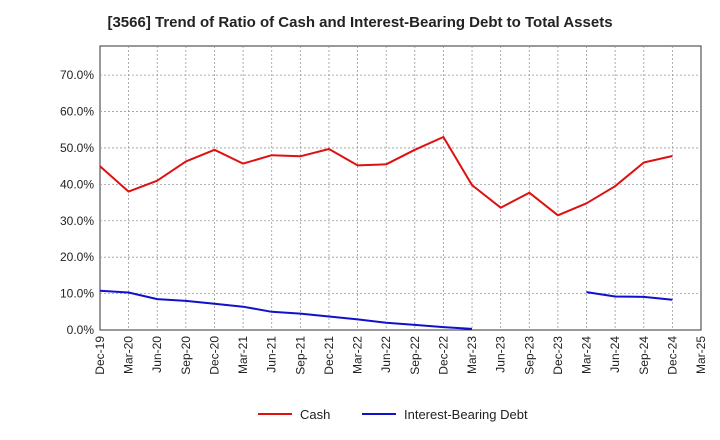 This screenshot has height=440, width=720. I want to click on x-tick-label: Mar-25, so click(701, 355).